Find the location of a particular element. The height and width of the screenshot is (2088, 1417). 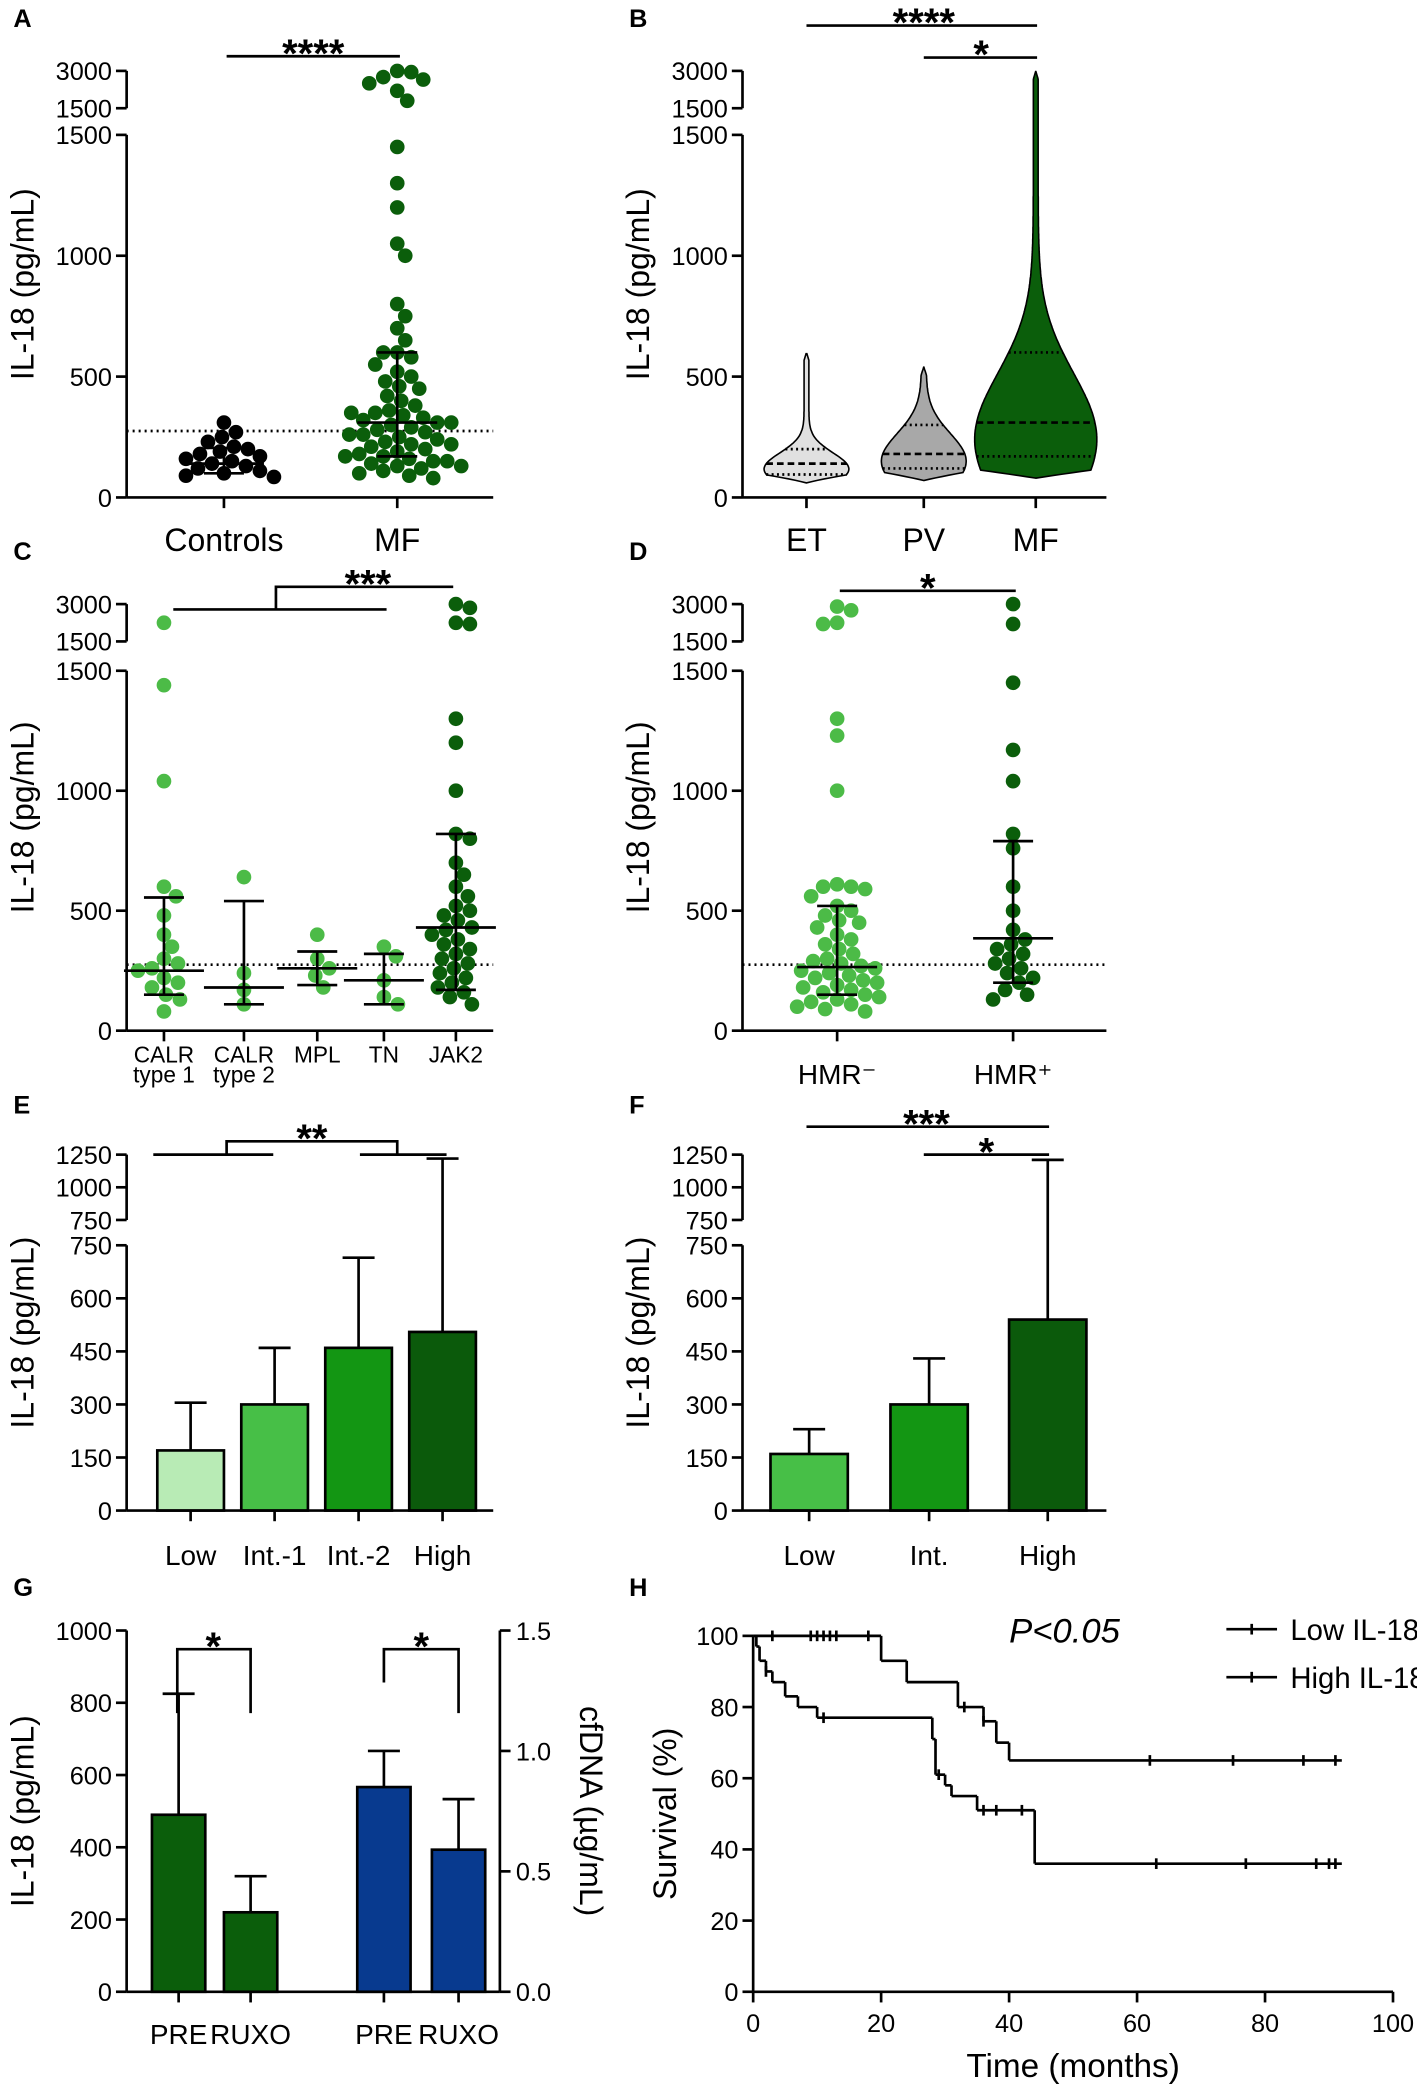

y-tick-label: 60 is located at coordinates (724, 1780).